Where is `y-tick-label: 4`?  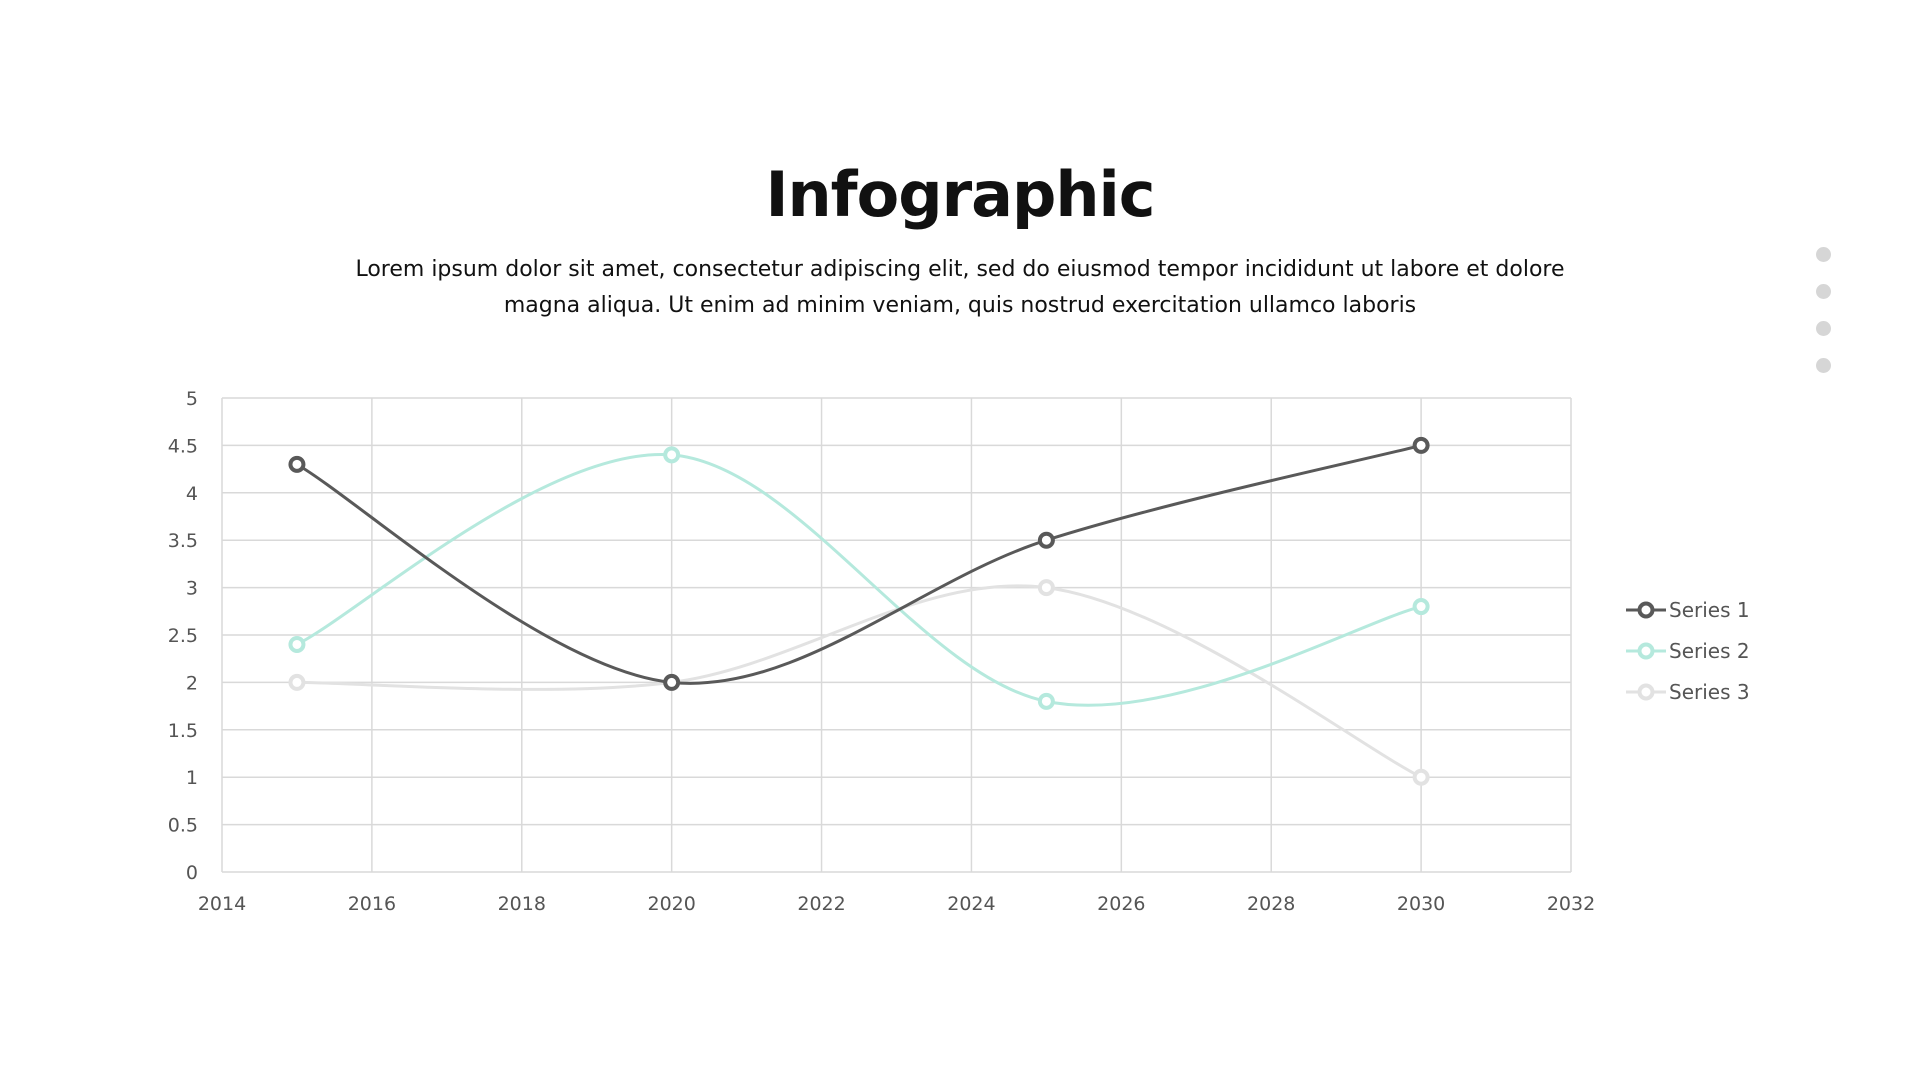
y-tick-label: 4 is located at coordinates (192, 494).